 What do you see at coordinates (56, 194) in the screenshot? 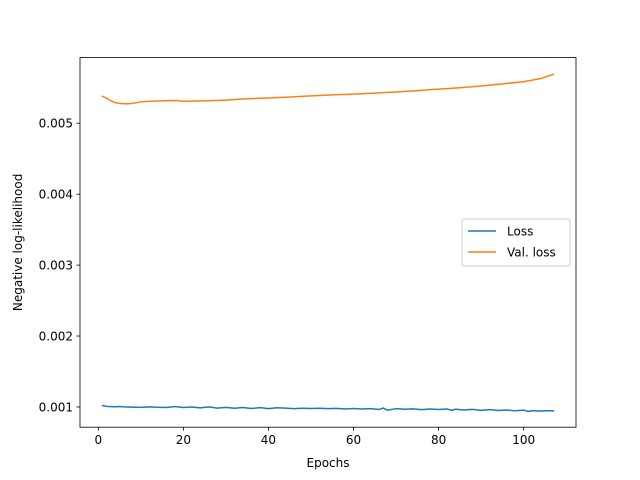
I see `y-tick-label: 0.004` at bounding box center [56, 194].